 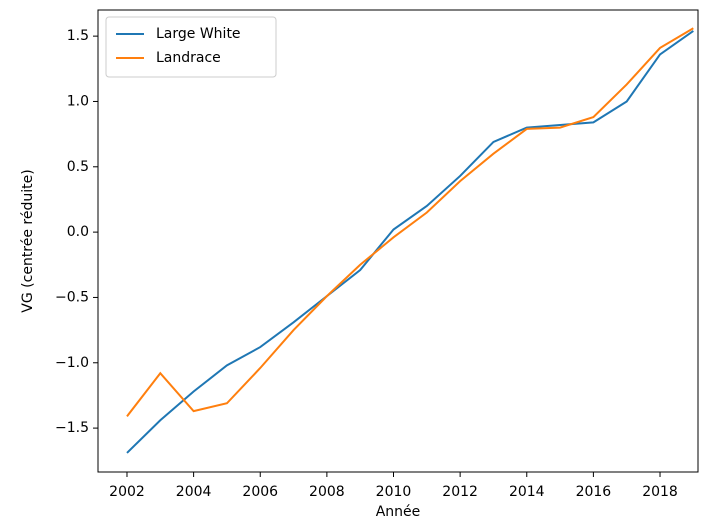 I want to click on y-tick-label: 0.5, so click(x=78, y=167).